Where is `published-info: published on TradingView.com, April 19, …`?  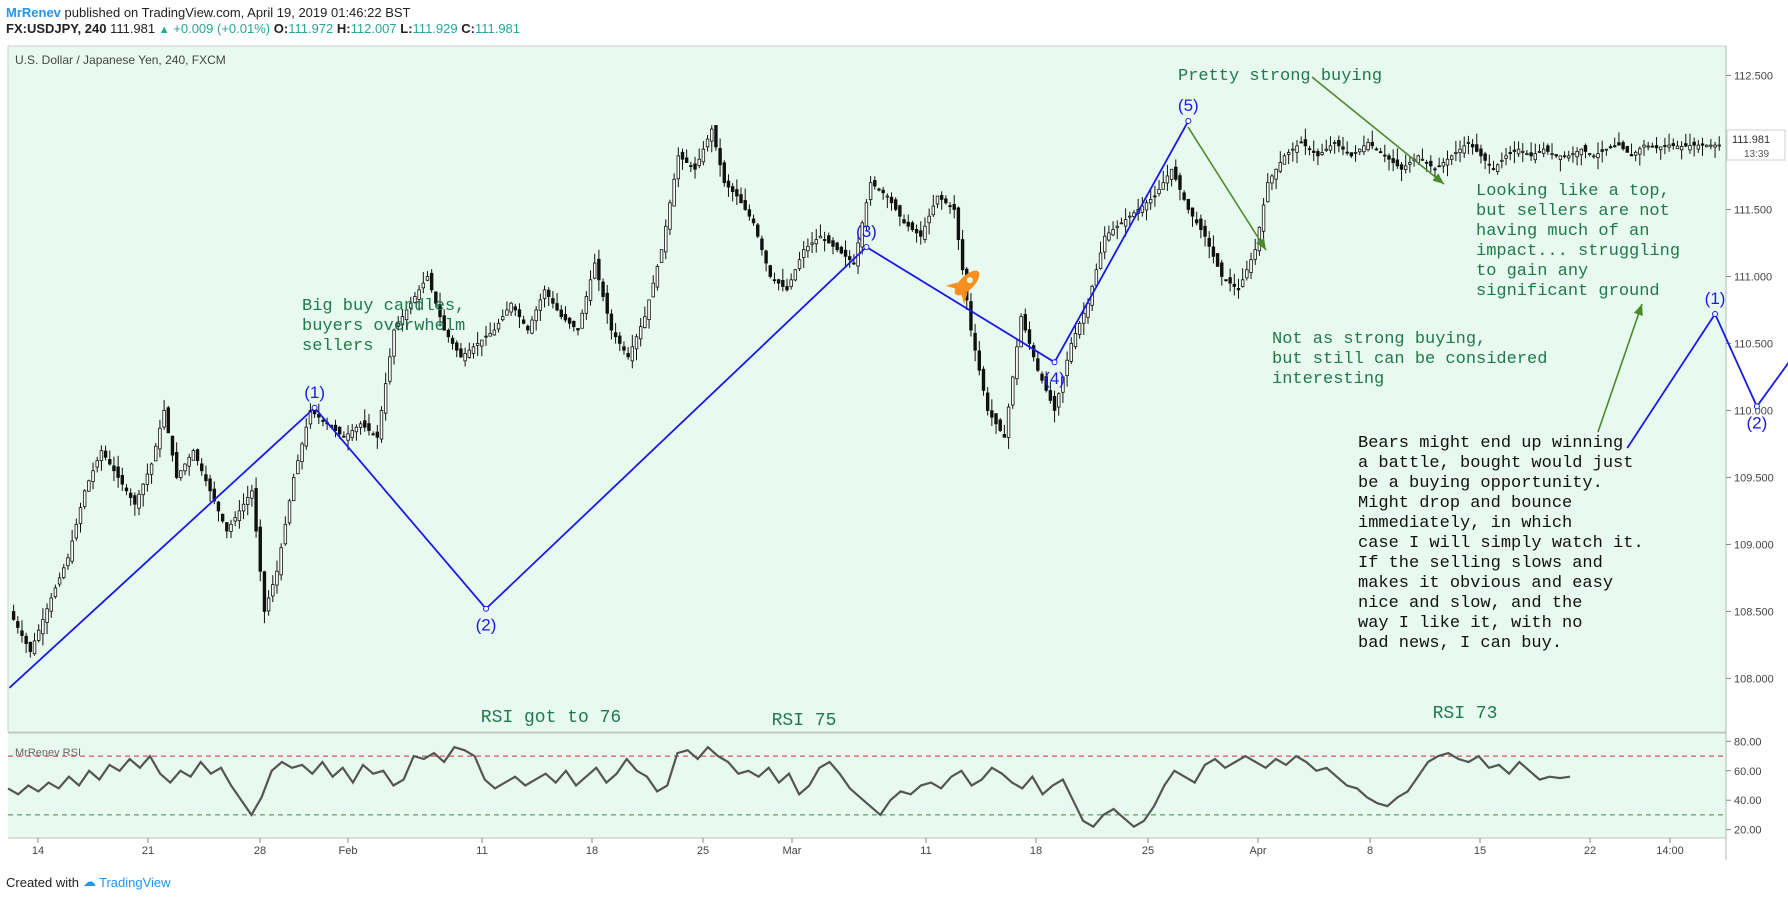
published-info: published on TradingView.com, April 19, … is located at coordinates (237, 12).